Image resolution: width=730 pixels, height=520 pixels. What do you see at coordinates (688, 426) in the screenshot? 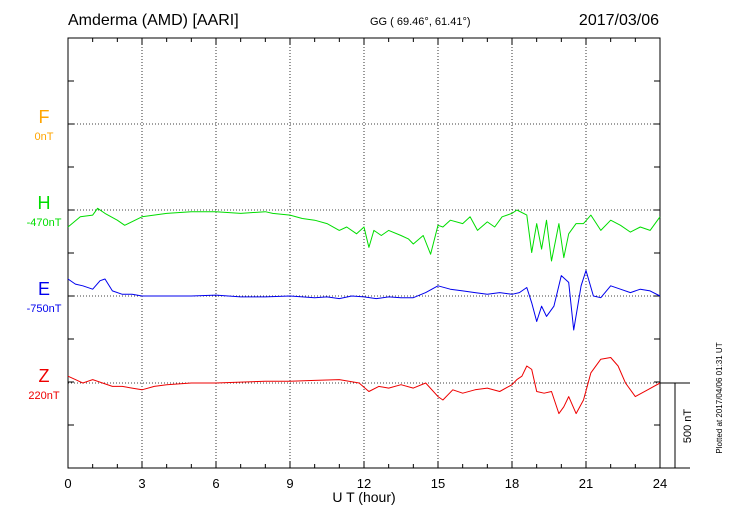
I see `scale-bar-label: 500 nT` at bounding box center [688, 426].